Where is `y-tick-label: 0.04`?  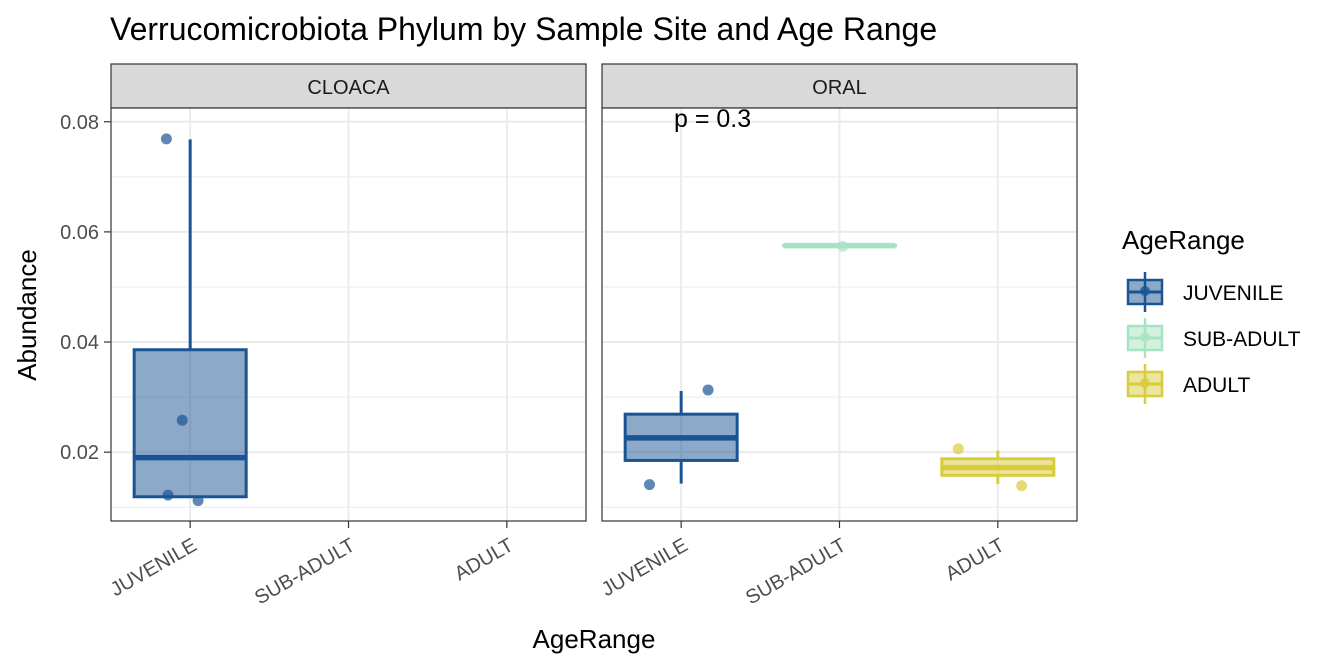 y-tick-label: 0.04 is located at coordinates (79, 343).